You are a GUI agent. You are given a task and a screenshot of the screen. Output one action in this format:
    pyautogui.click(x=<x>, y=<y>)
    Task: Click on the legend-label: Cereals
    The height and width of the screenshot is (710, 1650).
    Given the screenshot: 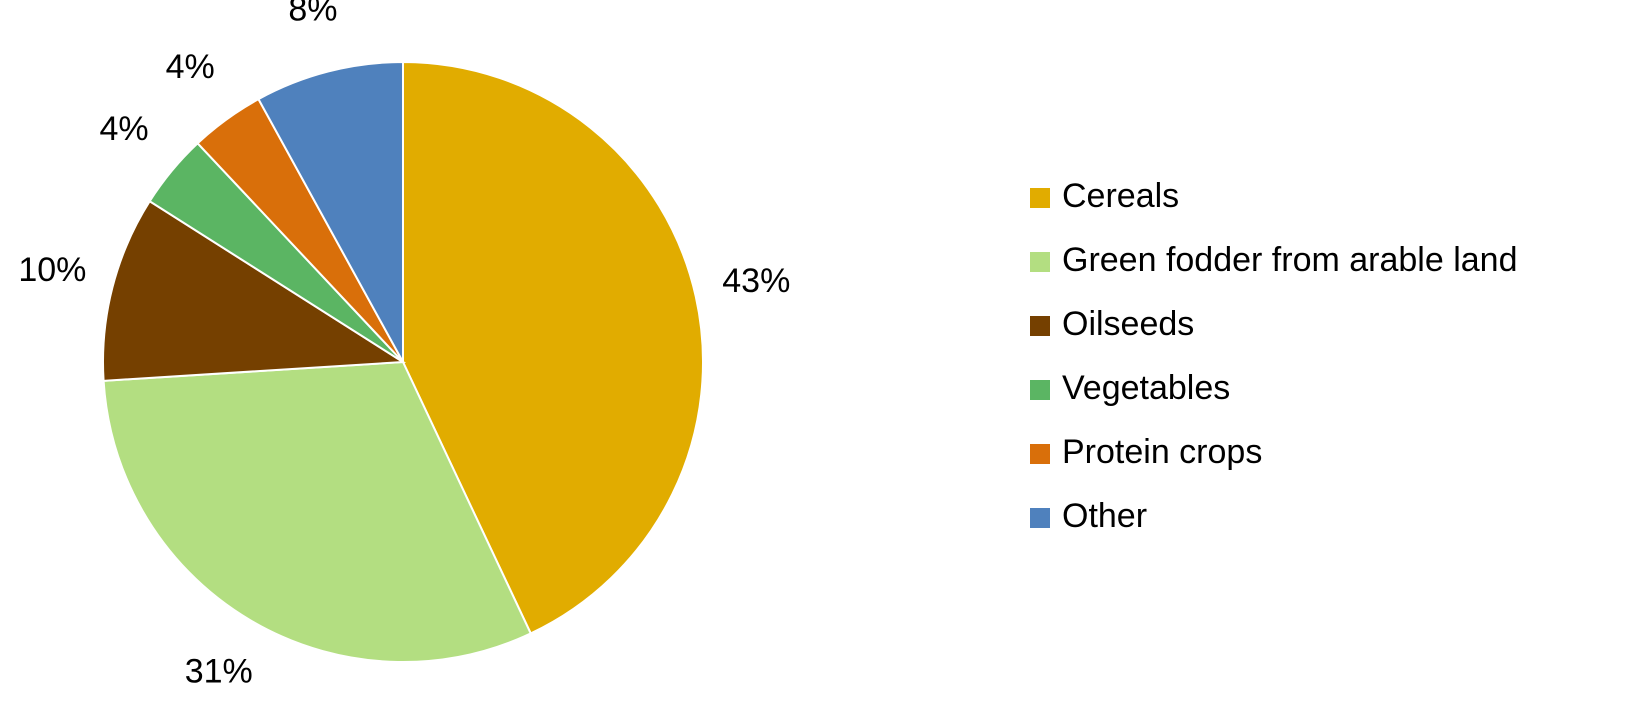 What is the action you would take?
    pyautogui.click(x=1120, y=196)
    